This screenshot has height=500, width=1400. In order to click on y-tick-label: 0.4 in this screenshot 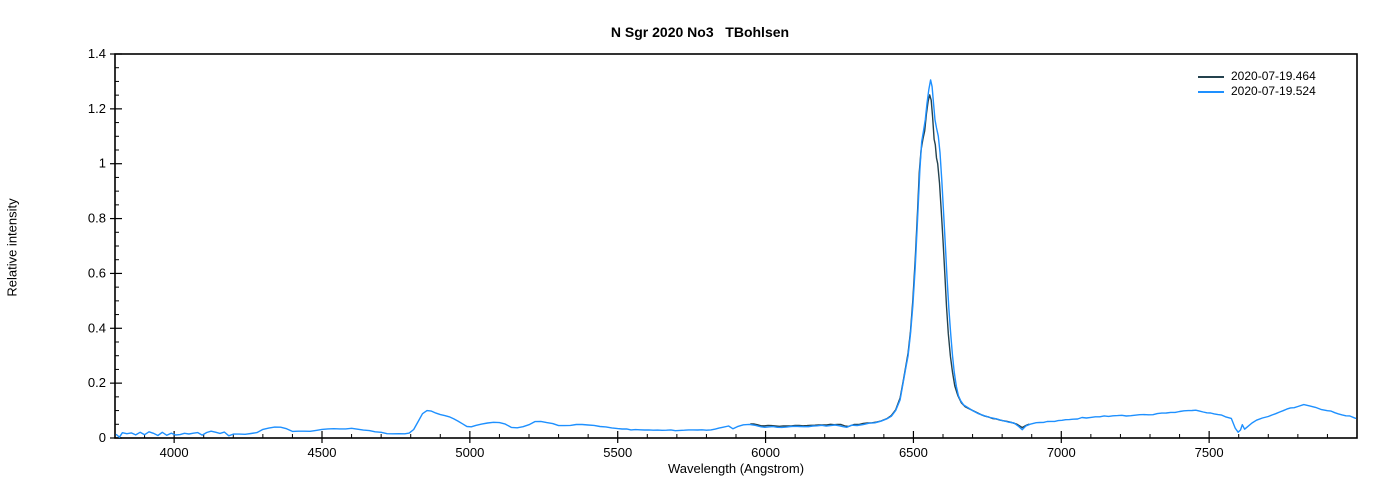, I will do `click(97, 327)`.